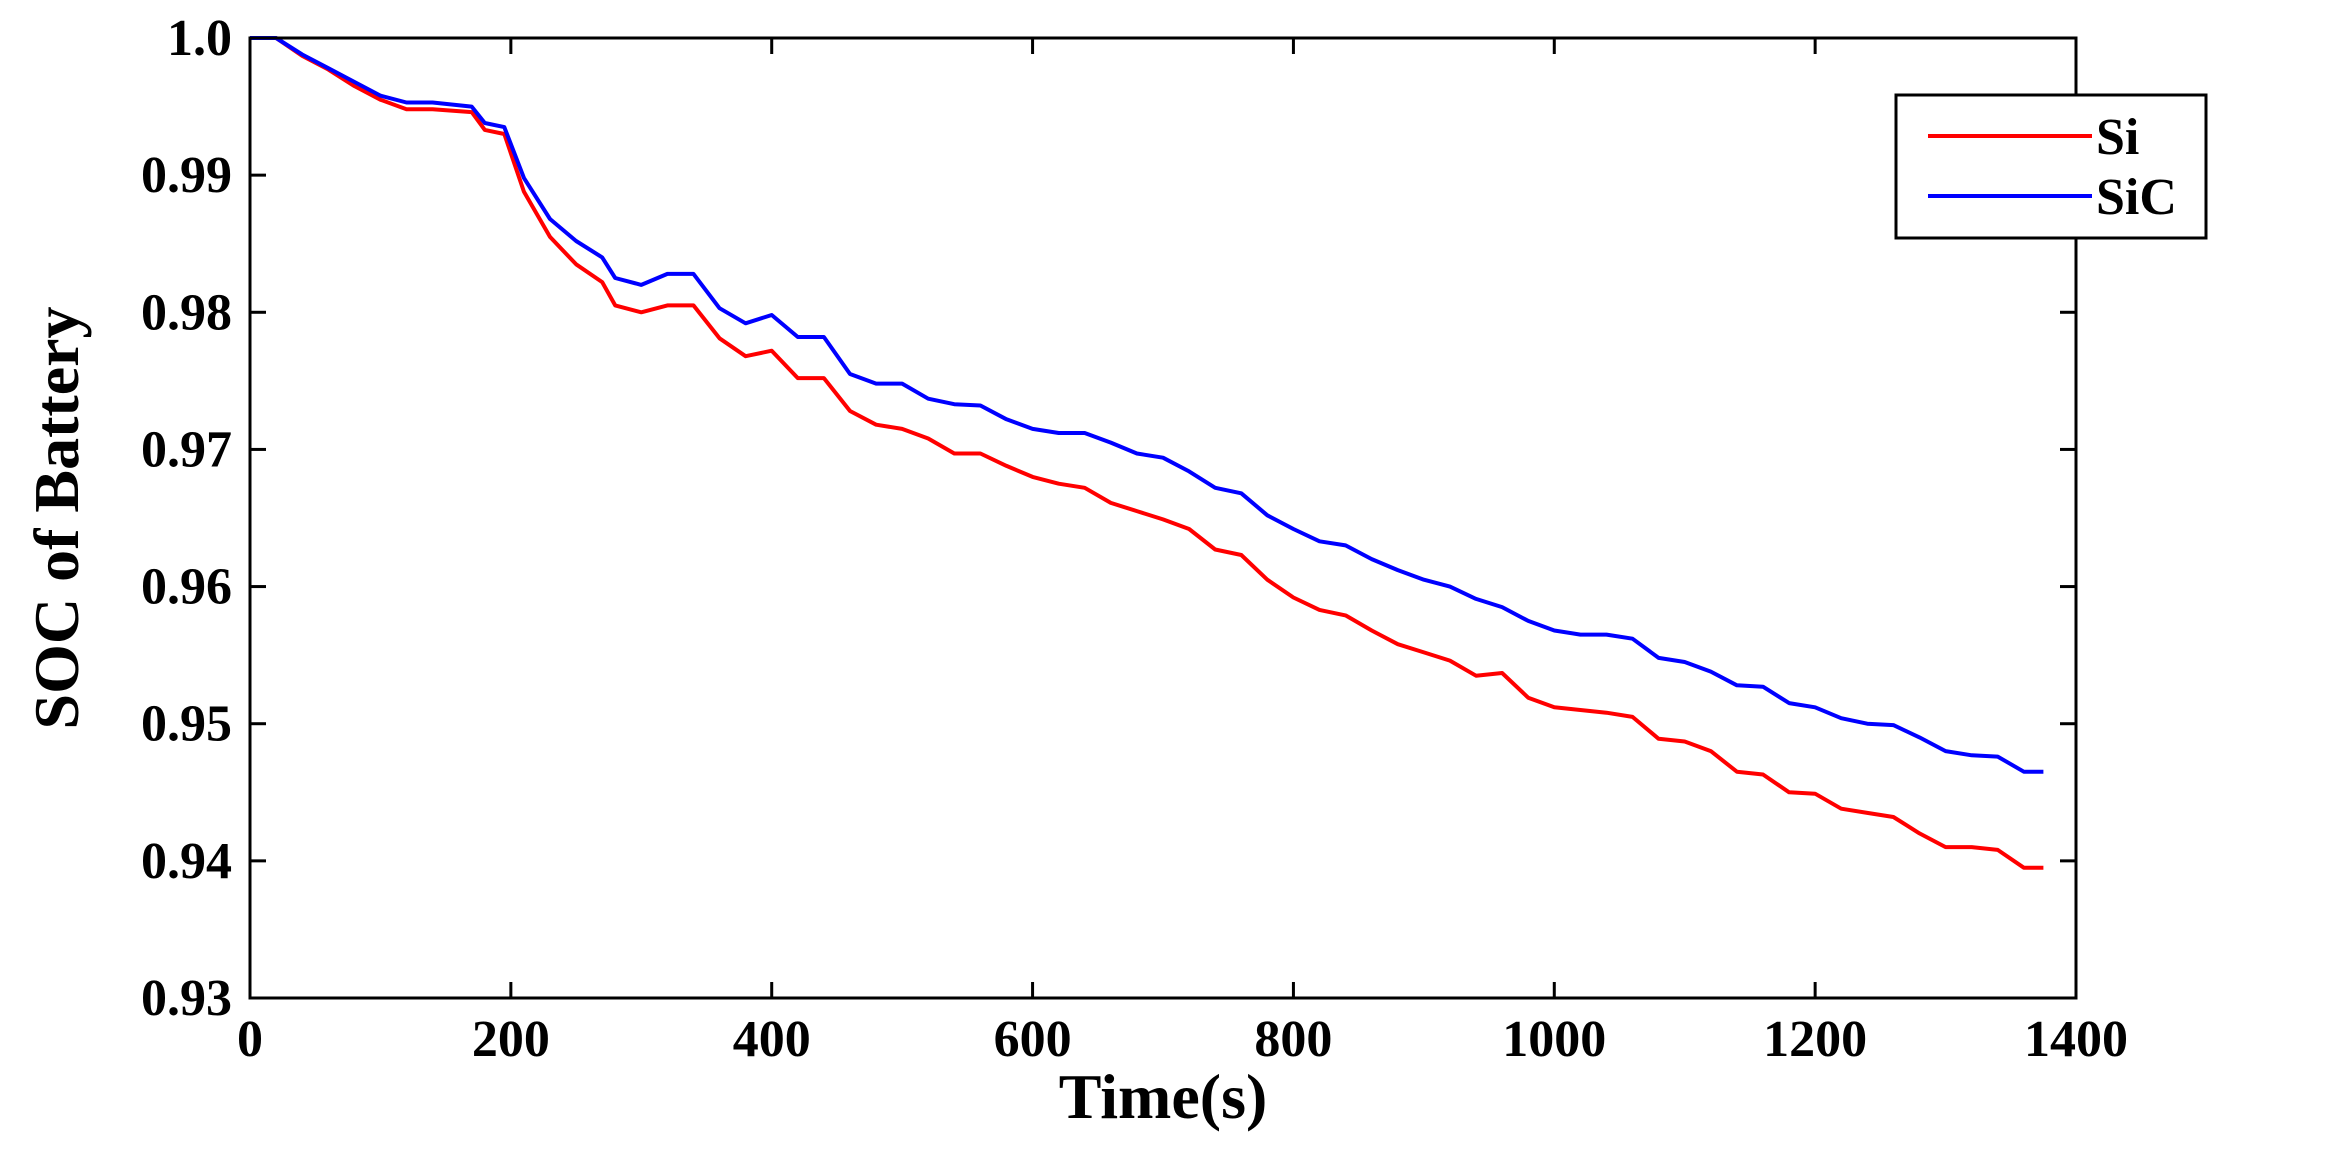 This screenshot has width=2326, height=1165. I want to click on y-axis-title: SOC of Battery, so click(56, 517).